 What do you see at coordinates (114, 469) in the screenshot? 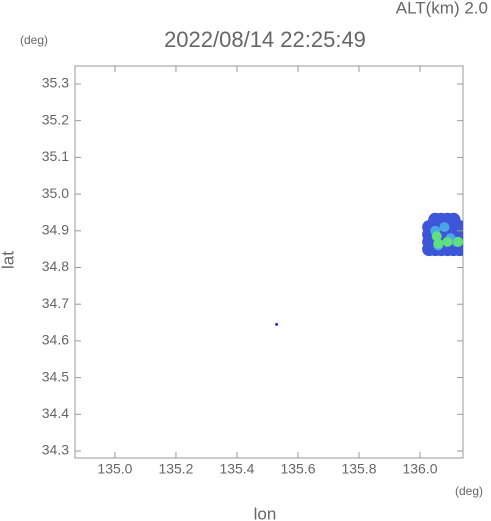
I see `x-tick-label: 135.0` at bounding box center [114, 469].